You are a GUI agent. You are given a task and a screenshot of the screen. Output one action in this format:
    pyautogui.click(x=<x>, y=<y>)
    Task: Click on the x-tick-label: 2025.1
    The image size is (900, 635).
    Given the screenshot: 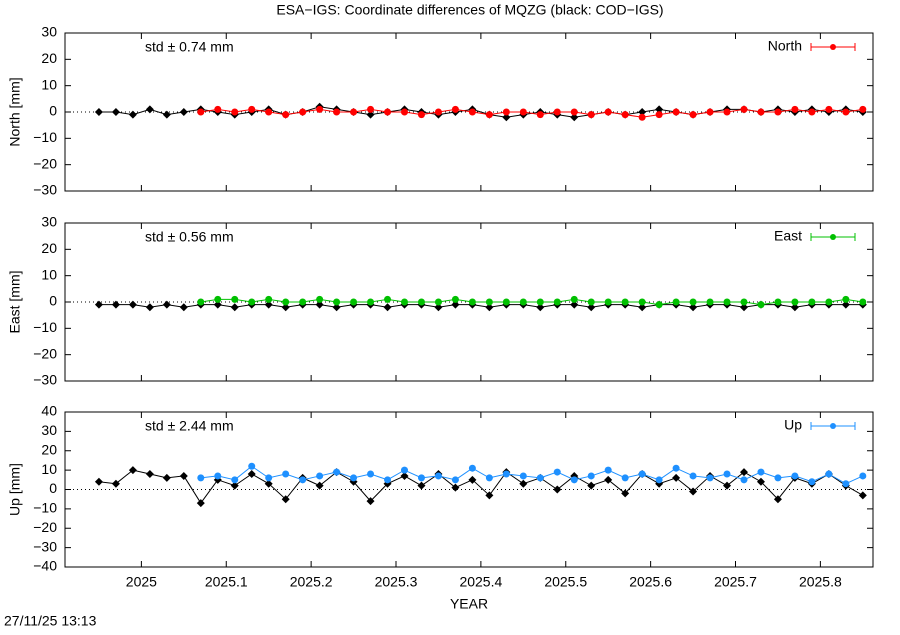 What is the action you would take?
    pyautogui.click(x=226, y=582)
    